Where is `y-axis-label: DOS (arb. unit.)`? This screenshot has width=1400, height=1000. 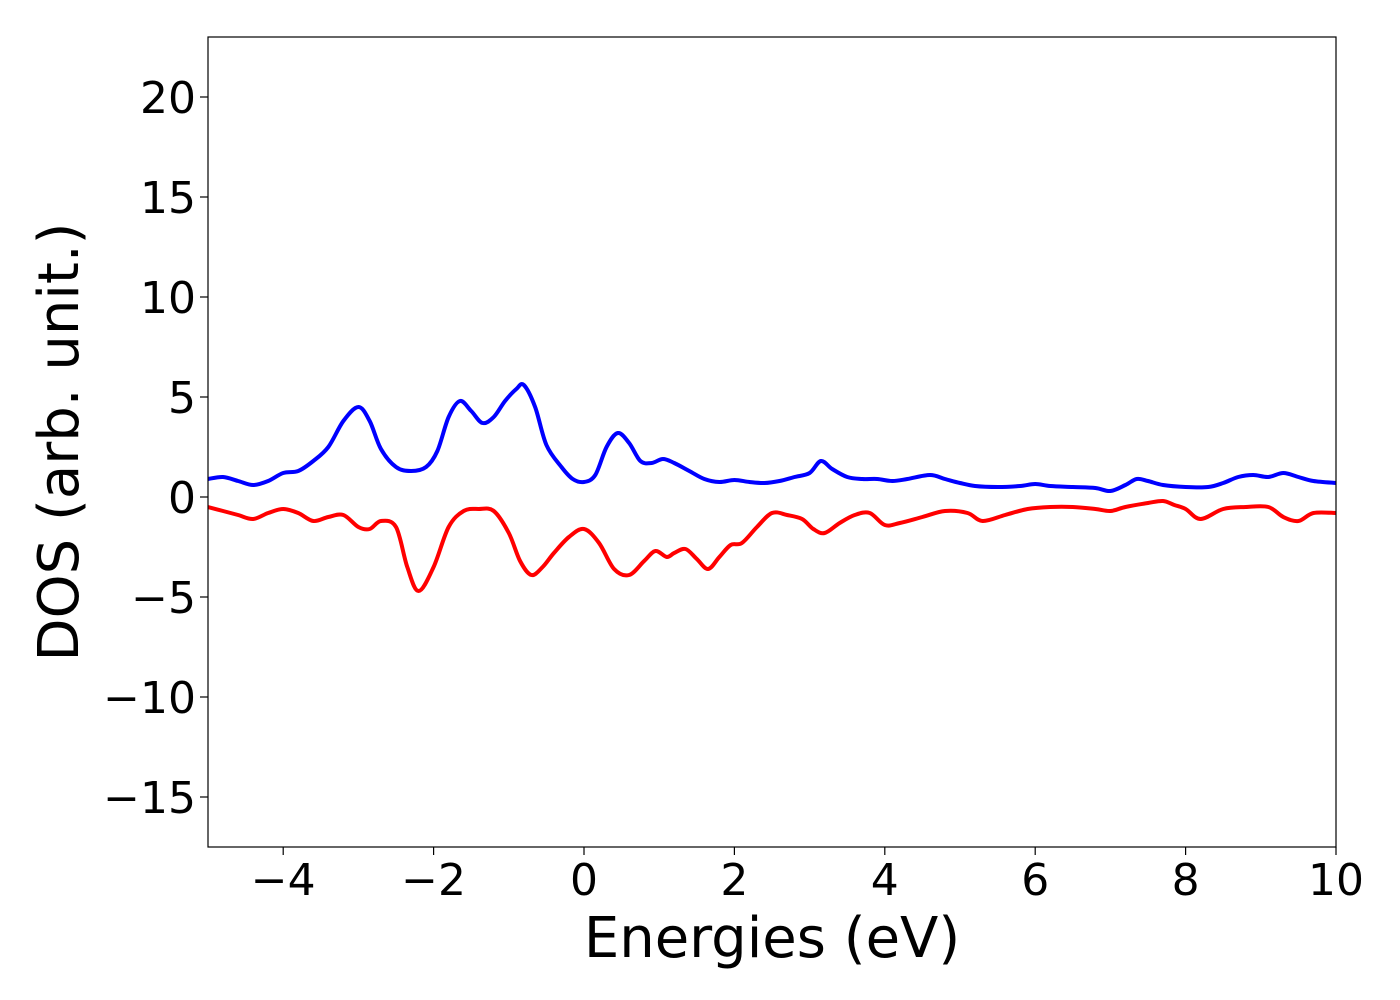
y-axis-label: DOS (arb. unit.) is located at coordinates (59, 441).